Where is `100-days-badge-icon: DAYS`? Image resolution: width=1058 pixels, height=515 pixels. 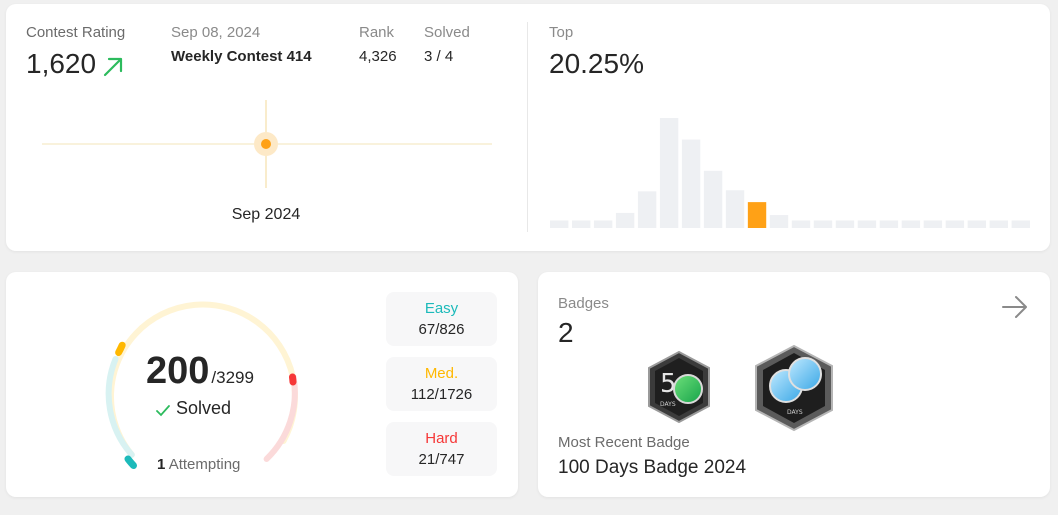 100-days-badge-icon: DAYS is located at coordinates (794, 388).